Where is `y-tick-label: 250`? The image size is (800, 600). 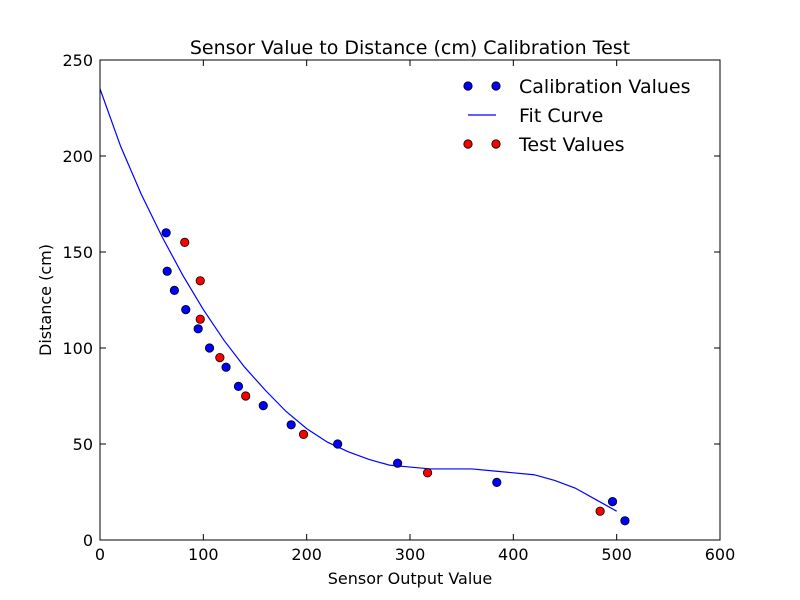
y-tick-label: 250 is located at coordinates (77, 60).